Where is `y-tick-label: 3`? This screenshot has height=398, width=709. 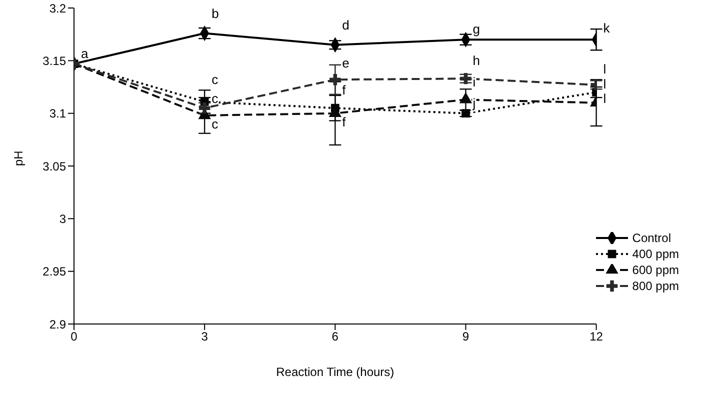 y-tick-label: 3 is located at coordinates (62, 219).